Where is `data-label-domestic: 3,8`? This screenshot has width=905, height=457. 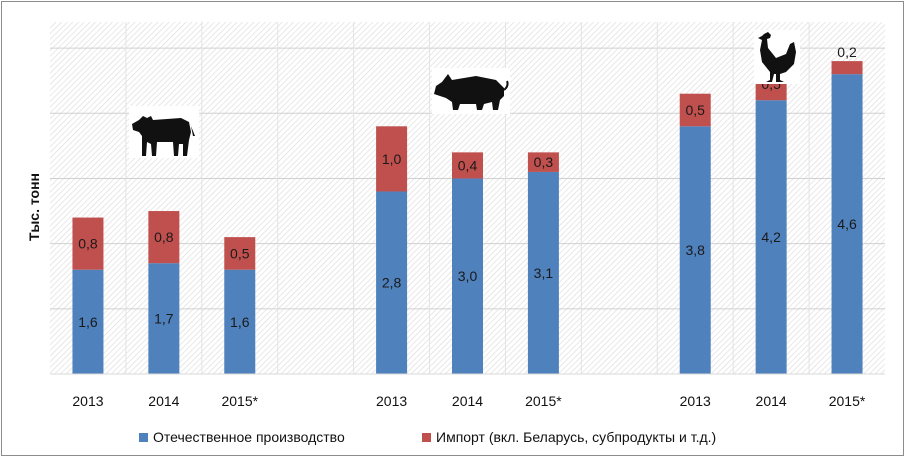 data-label-domestic: 3,8 is located at coordinates (695, 250).